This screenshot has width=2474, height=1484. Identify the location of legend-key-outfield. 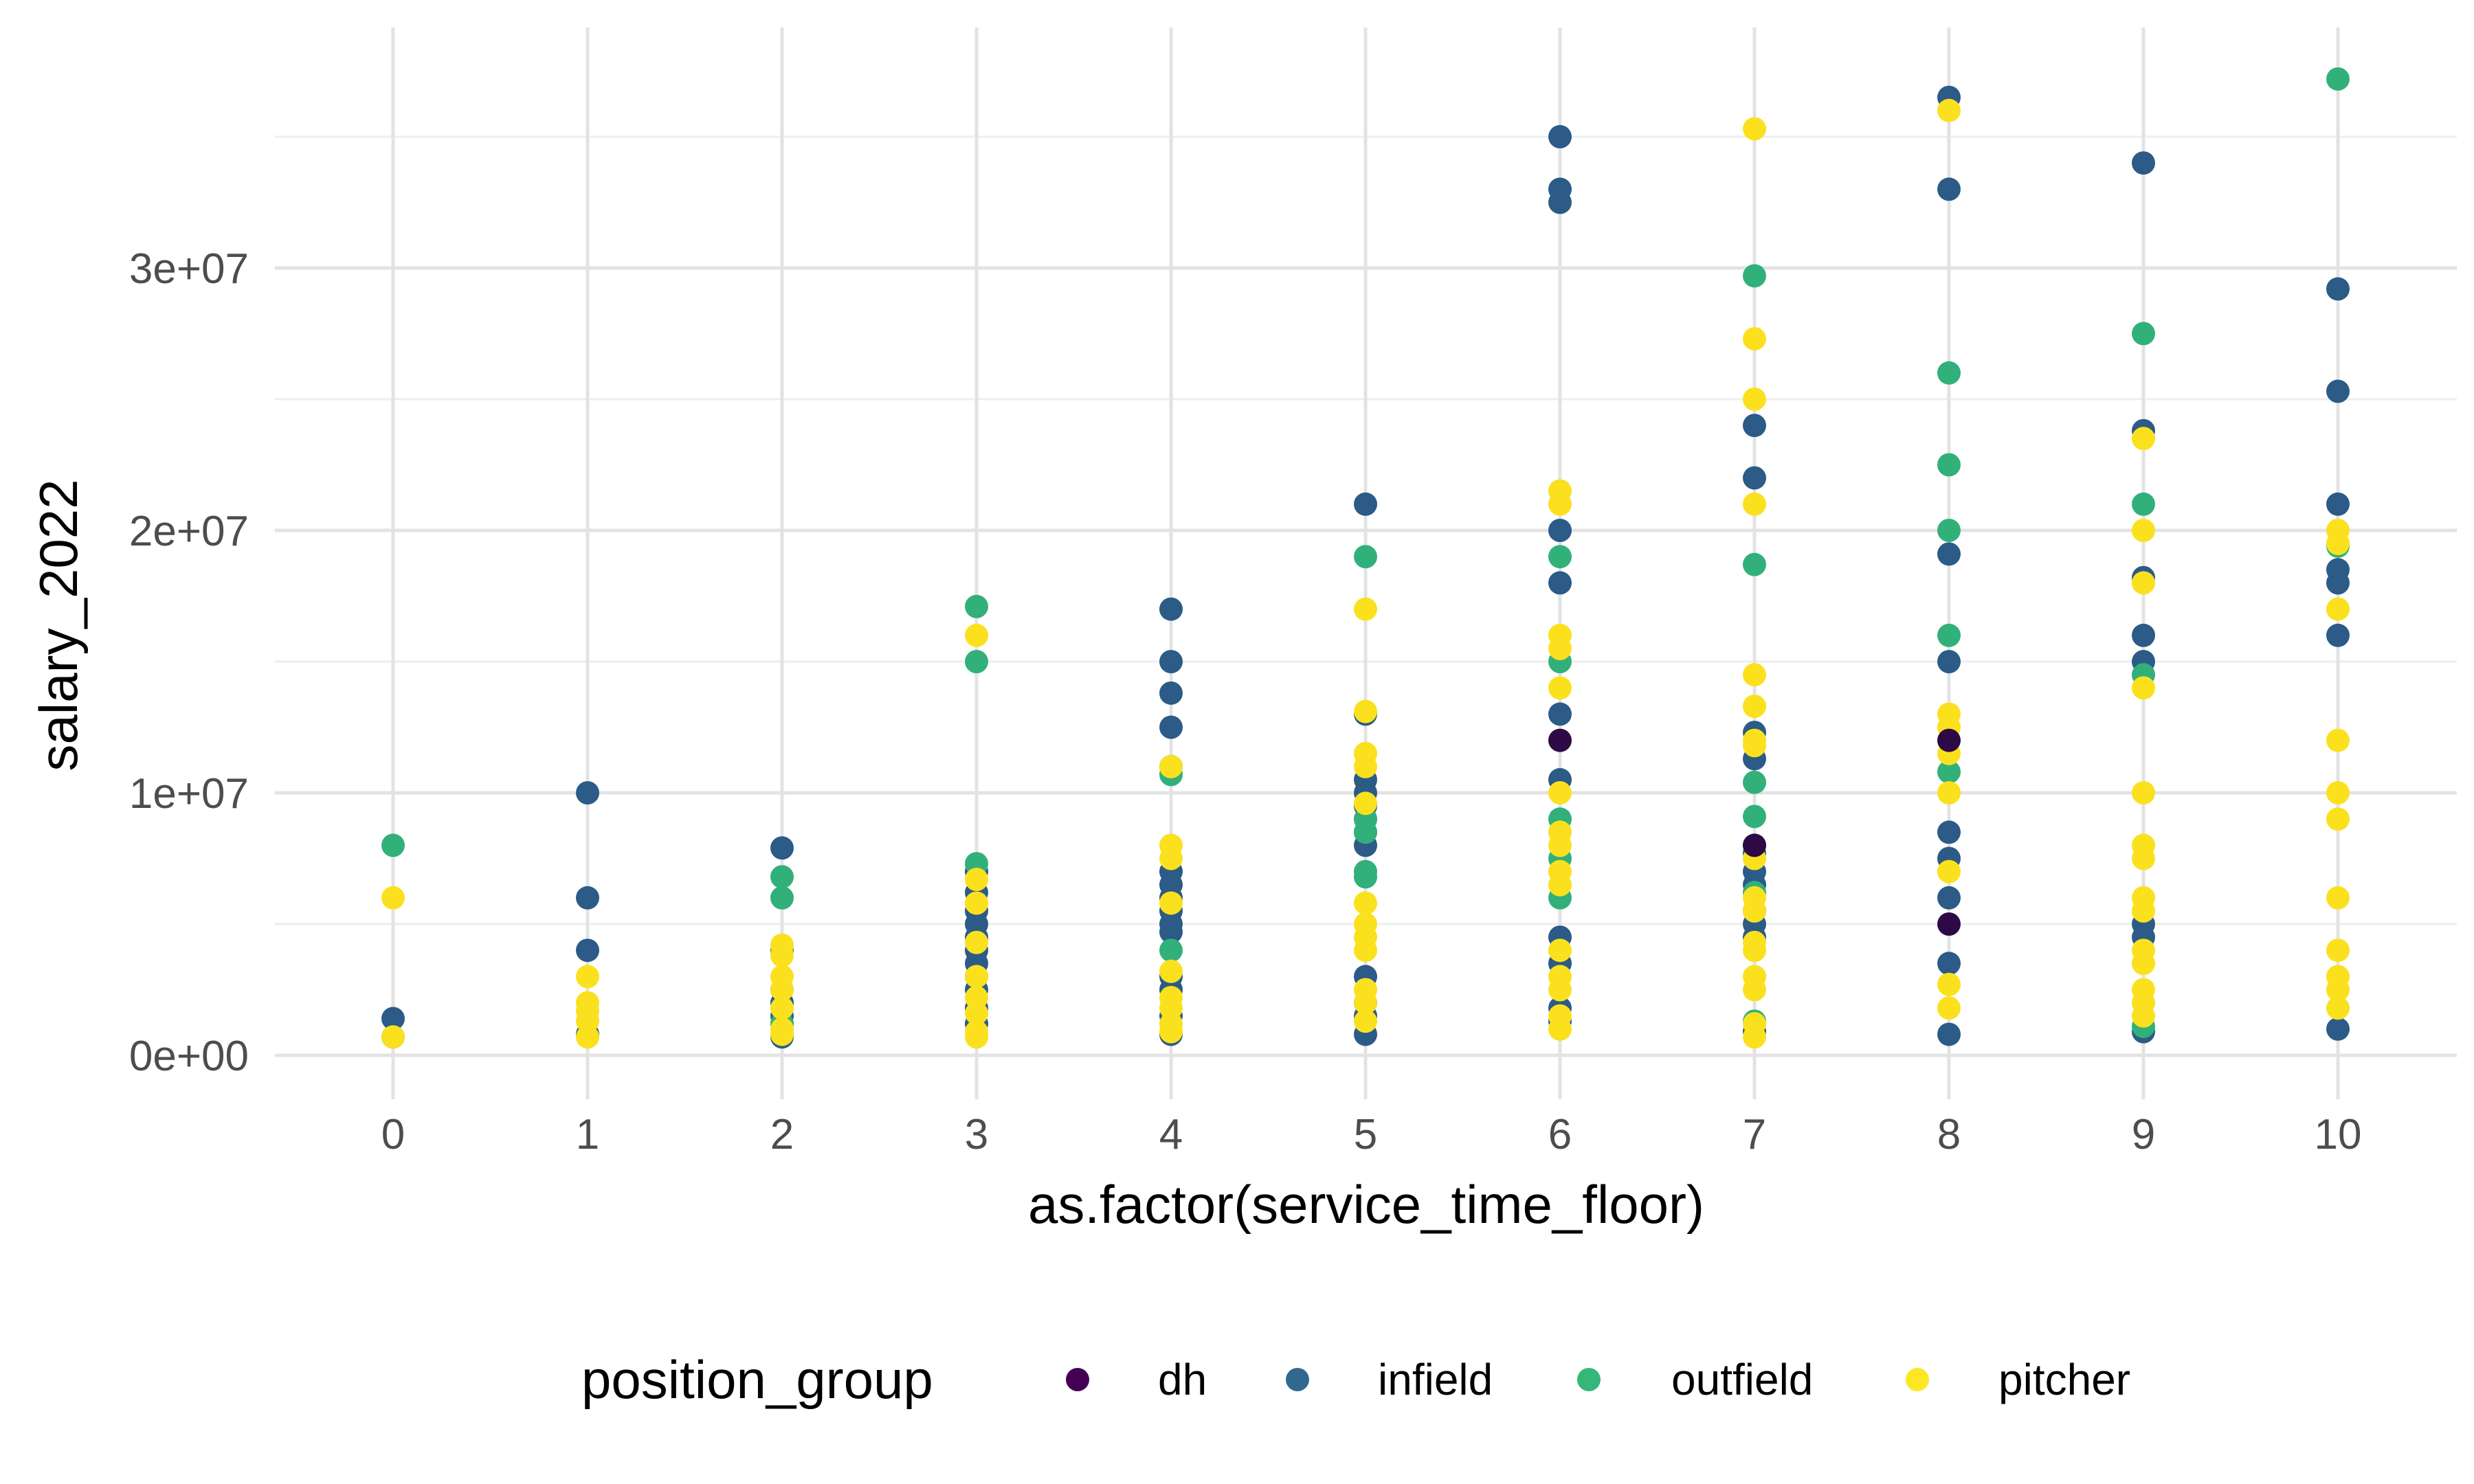
(1589, 1379).